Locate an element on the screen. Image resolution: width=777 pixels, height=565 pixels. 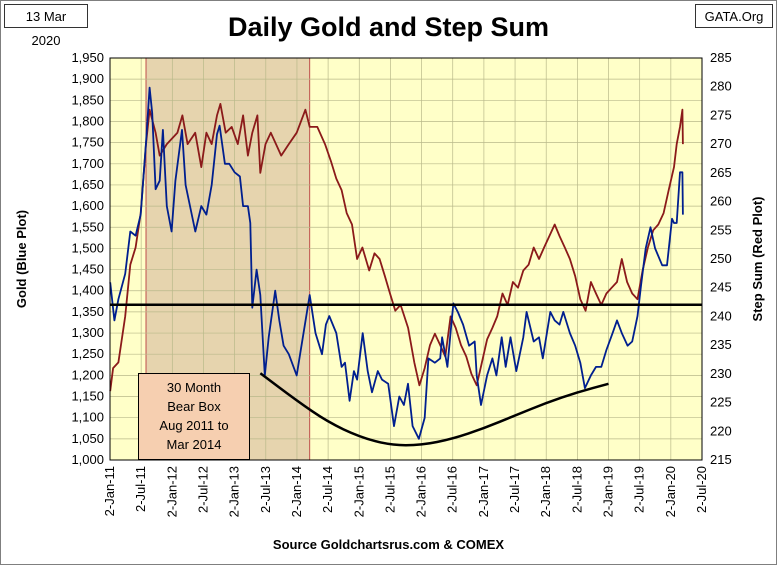
bear-box-line-4: Mar 2014 is located at coordinates (194, 444).